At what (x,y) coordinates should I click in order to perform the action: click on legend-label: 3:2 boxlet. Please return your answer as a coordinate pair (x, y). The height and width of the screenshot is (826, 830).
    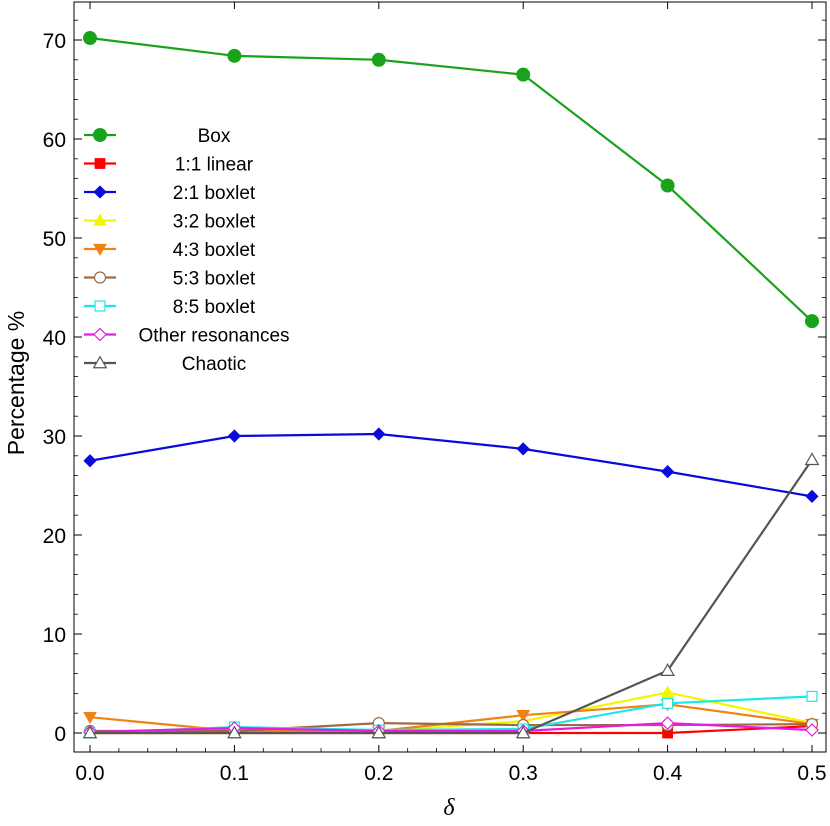
    Looking at the image, I should click on (214, 222).